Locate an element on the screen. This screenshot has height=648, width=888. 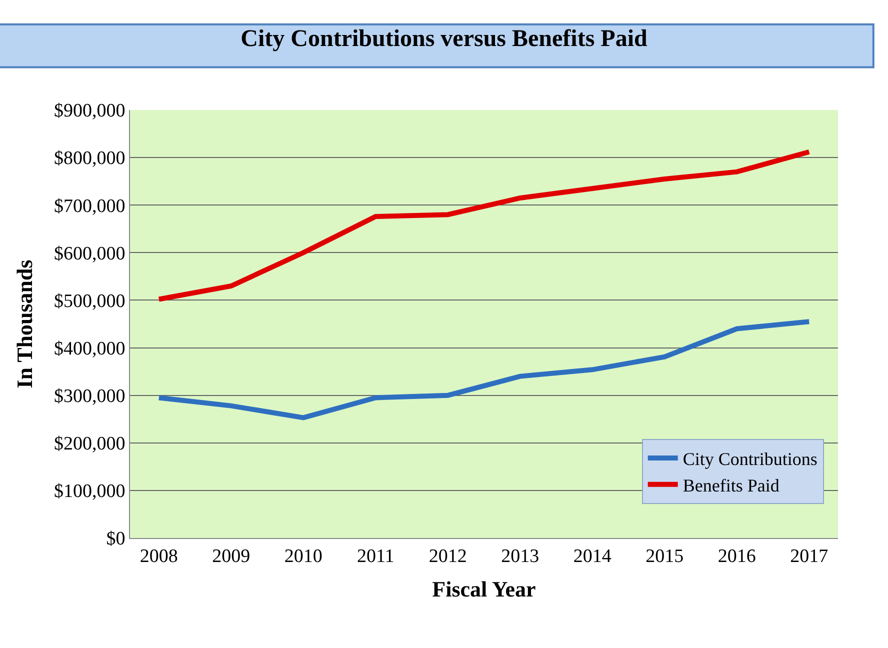
x-tick-label: 2016 is located at coordinates (737, 556).